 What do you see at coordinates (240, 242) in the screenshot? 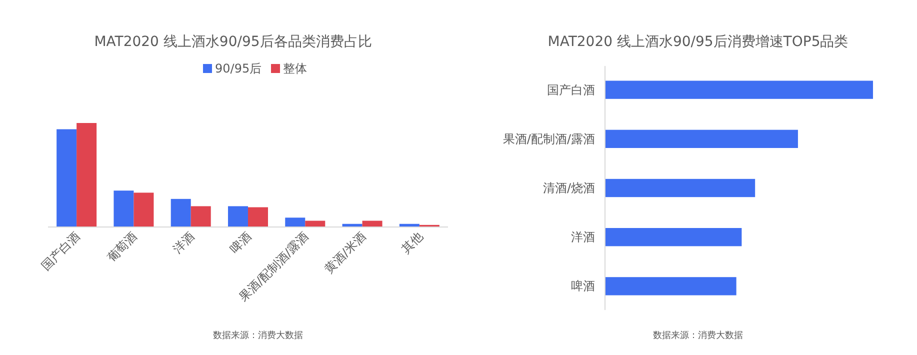
I see `x-tick-label: 啤酒` at bounding box center [240, 242].